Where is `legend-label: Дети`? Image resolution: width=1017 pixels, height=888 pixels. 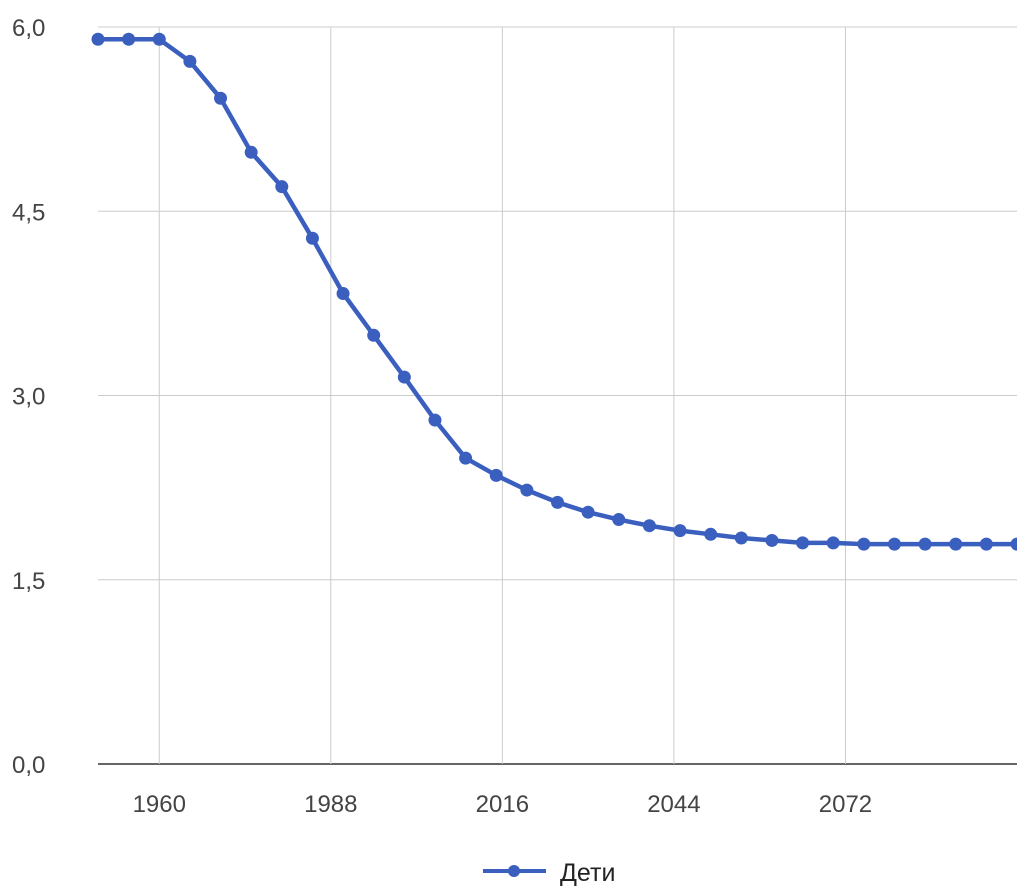 legend-label: Дети is located at coordinates (587, 873).